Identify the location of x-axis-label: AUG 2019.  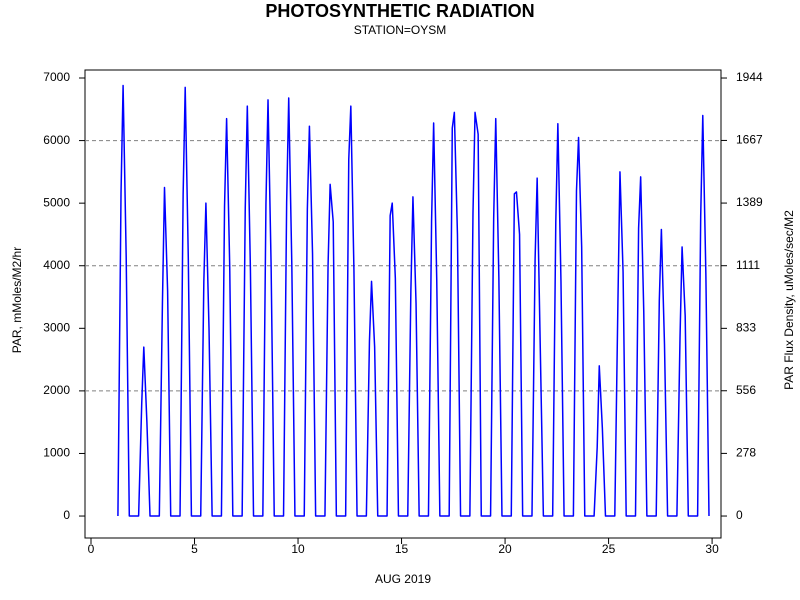
(403, 579).